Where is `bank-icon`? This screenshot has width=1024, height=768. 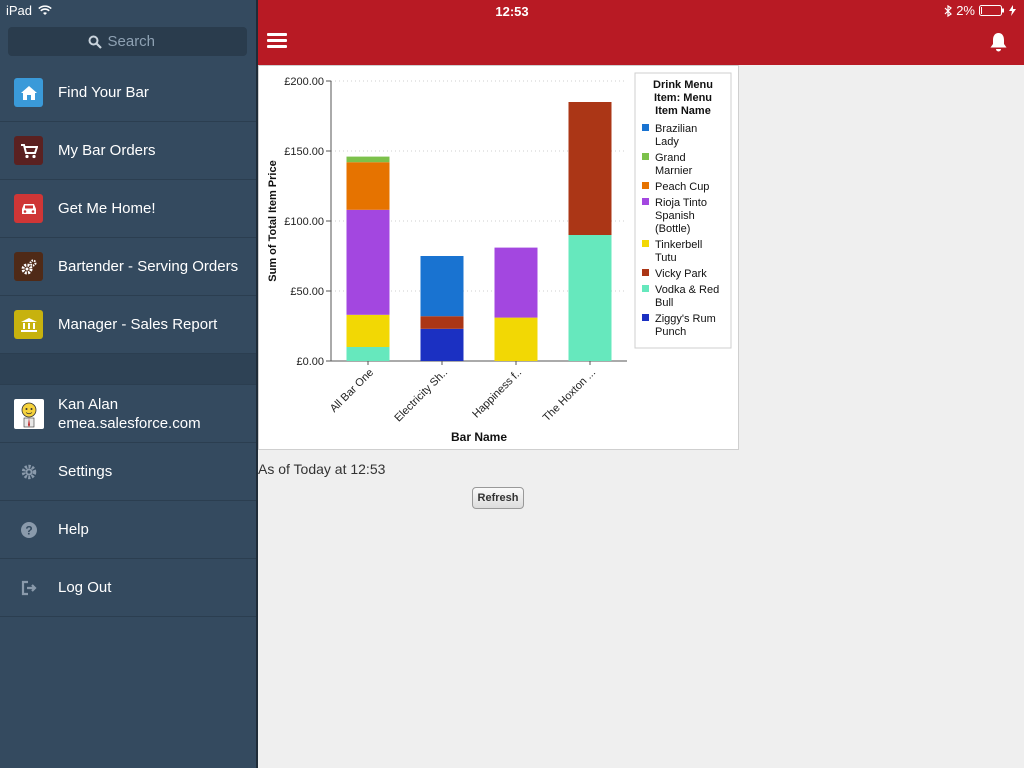
bank-icon is located at coordinates (28, 324).